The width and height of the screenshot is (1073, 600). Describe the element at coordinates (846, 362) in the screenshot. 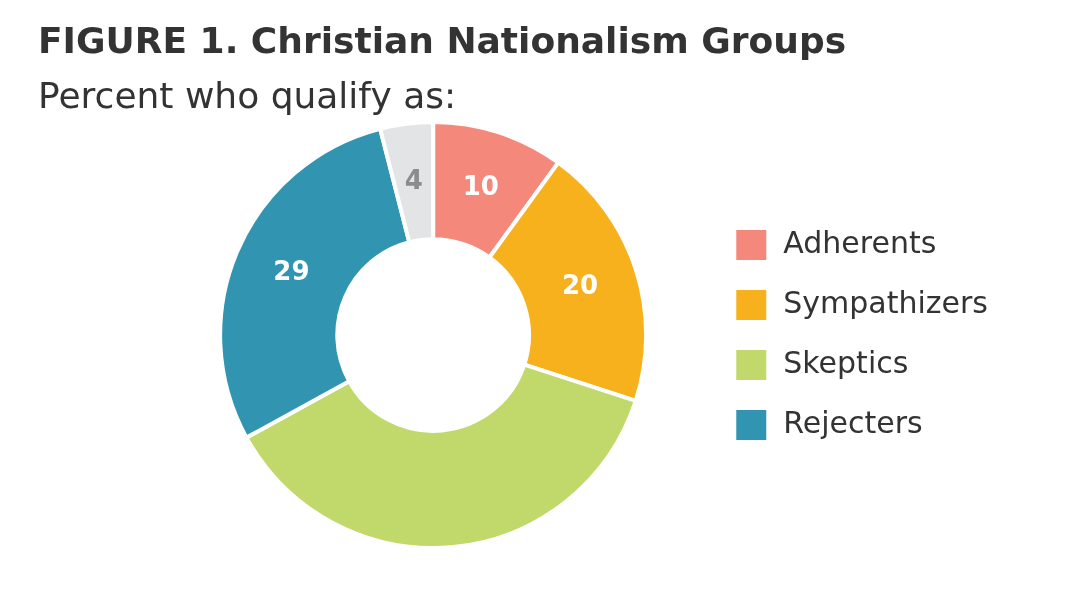

I see `legend-label: Skeptics` at that location.